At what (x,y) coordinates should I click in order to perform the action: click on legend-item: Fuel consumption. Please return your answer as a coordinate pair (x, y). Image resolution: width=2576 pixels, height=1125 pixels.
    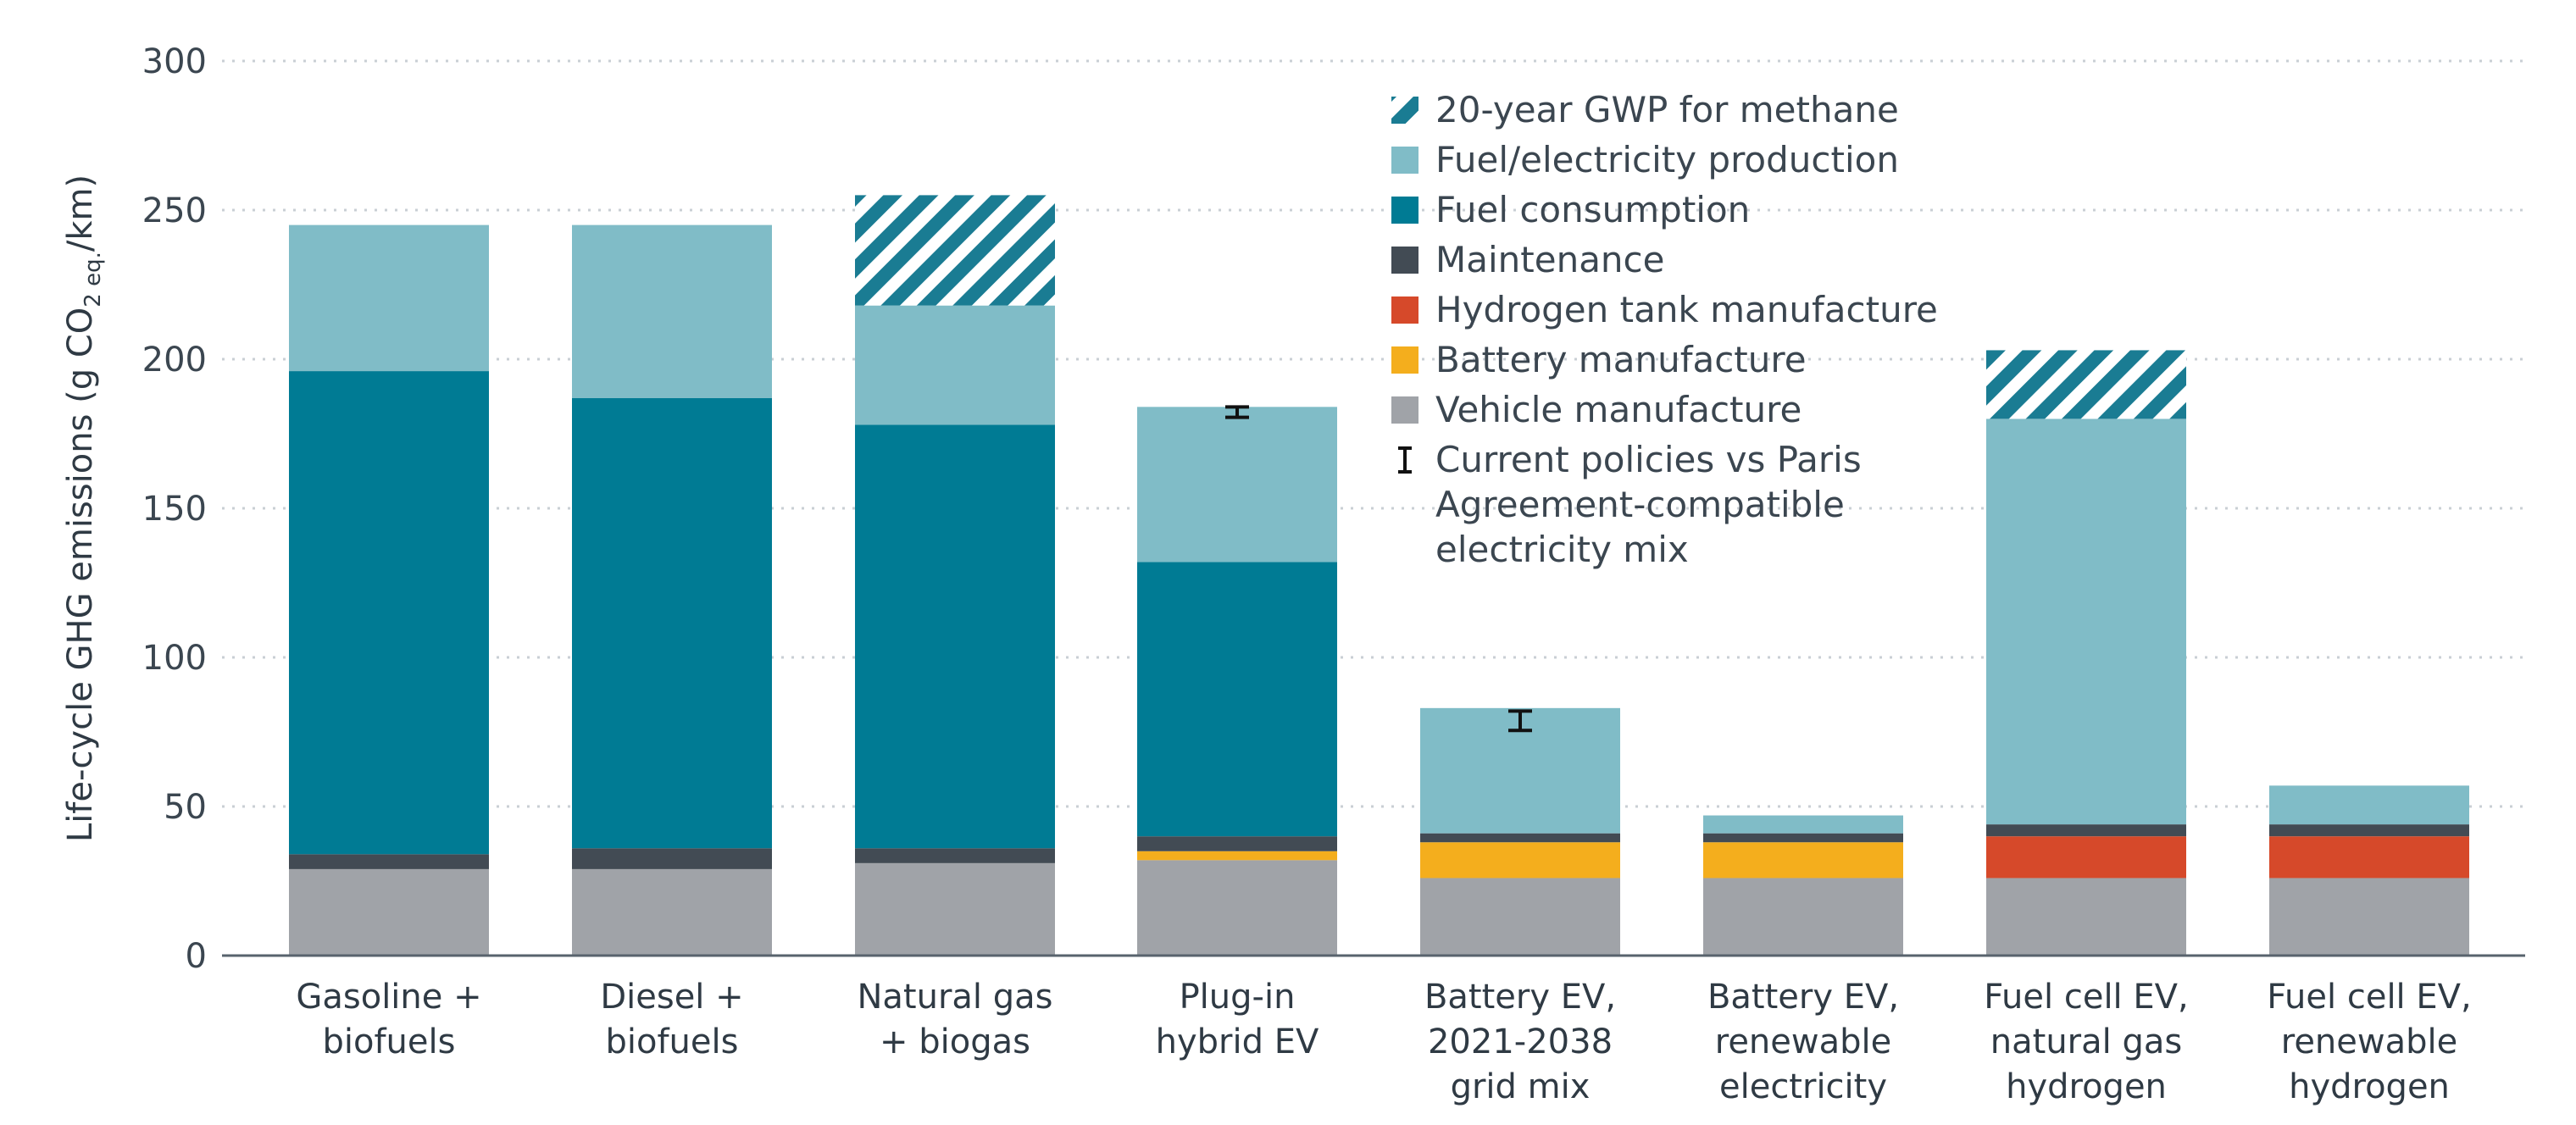
    Looking at the image, I should click on (1570, 209).